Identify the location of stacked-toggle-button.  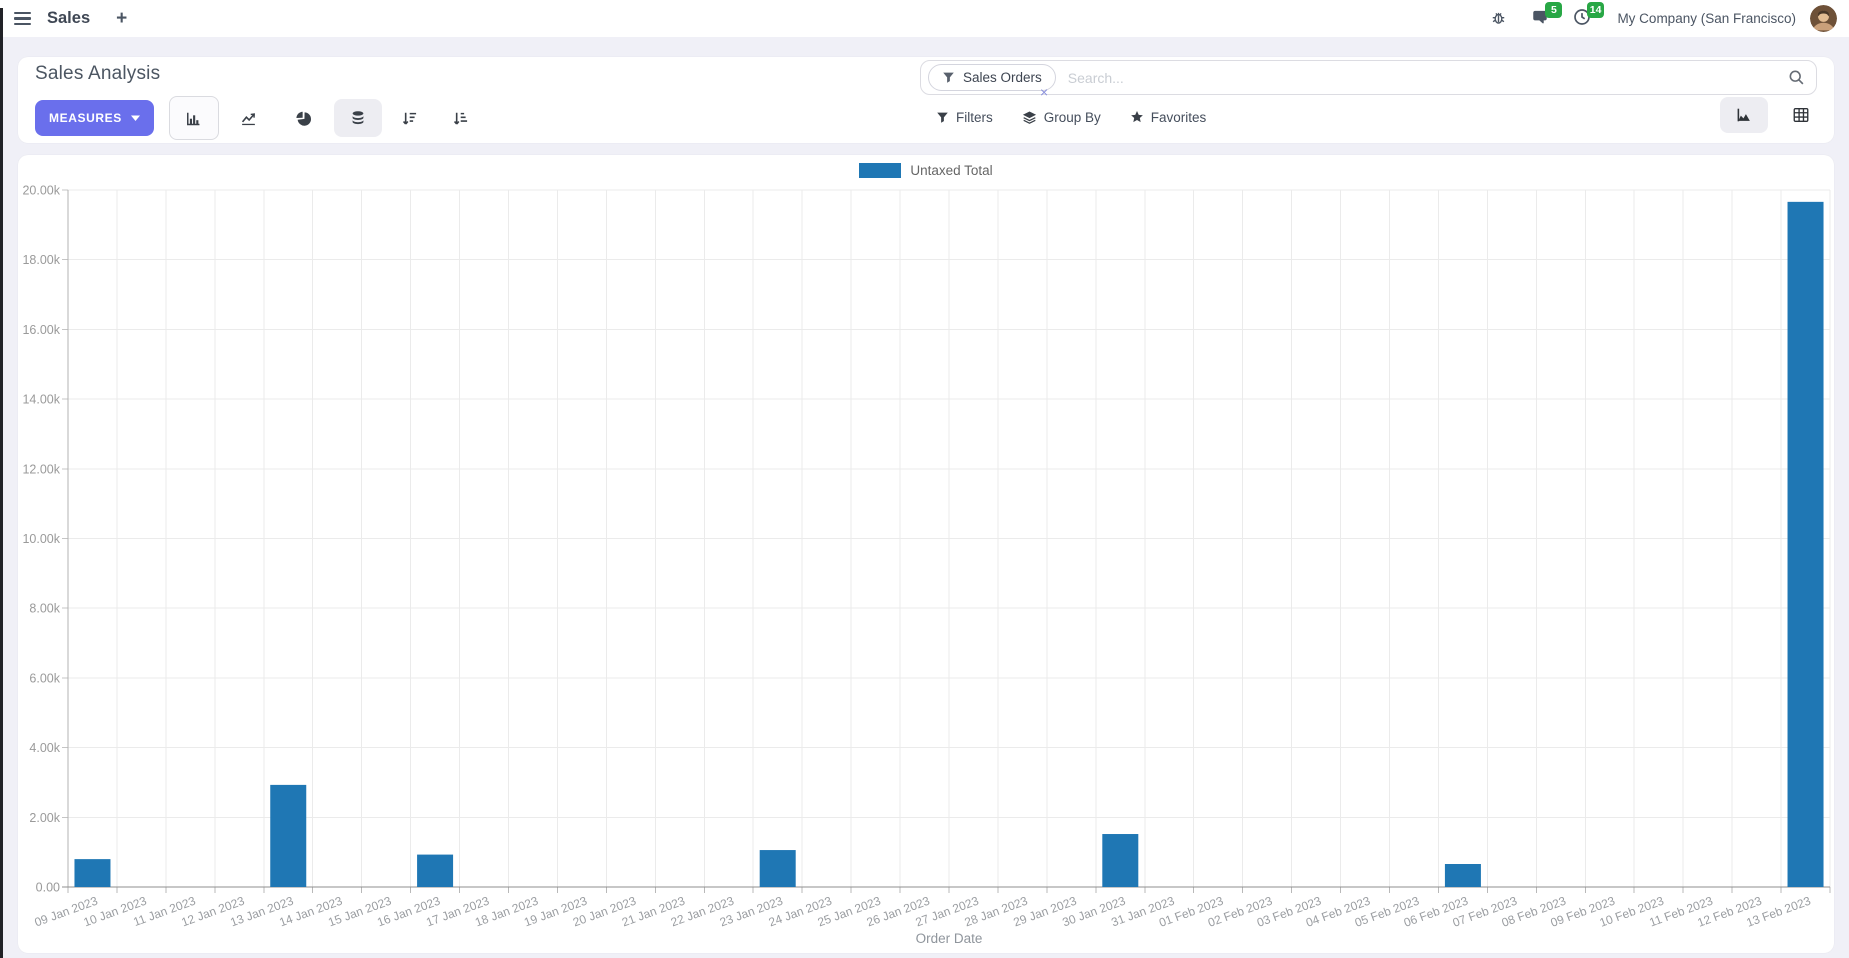
(357, 118).